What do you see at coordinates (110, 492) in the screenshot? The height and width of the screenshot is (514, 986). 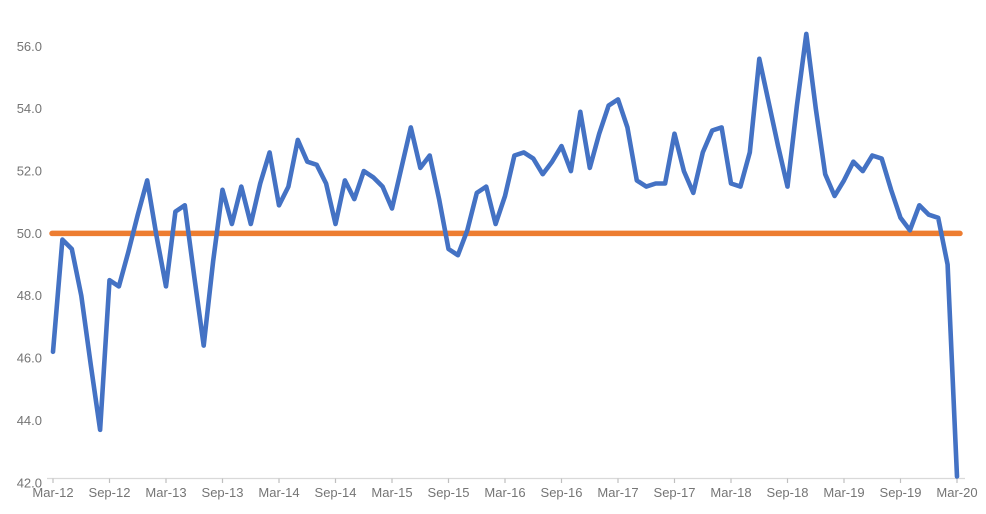 I see `x-axis-label: Sep-12` at bounding box center [110, 492].